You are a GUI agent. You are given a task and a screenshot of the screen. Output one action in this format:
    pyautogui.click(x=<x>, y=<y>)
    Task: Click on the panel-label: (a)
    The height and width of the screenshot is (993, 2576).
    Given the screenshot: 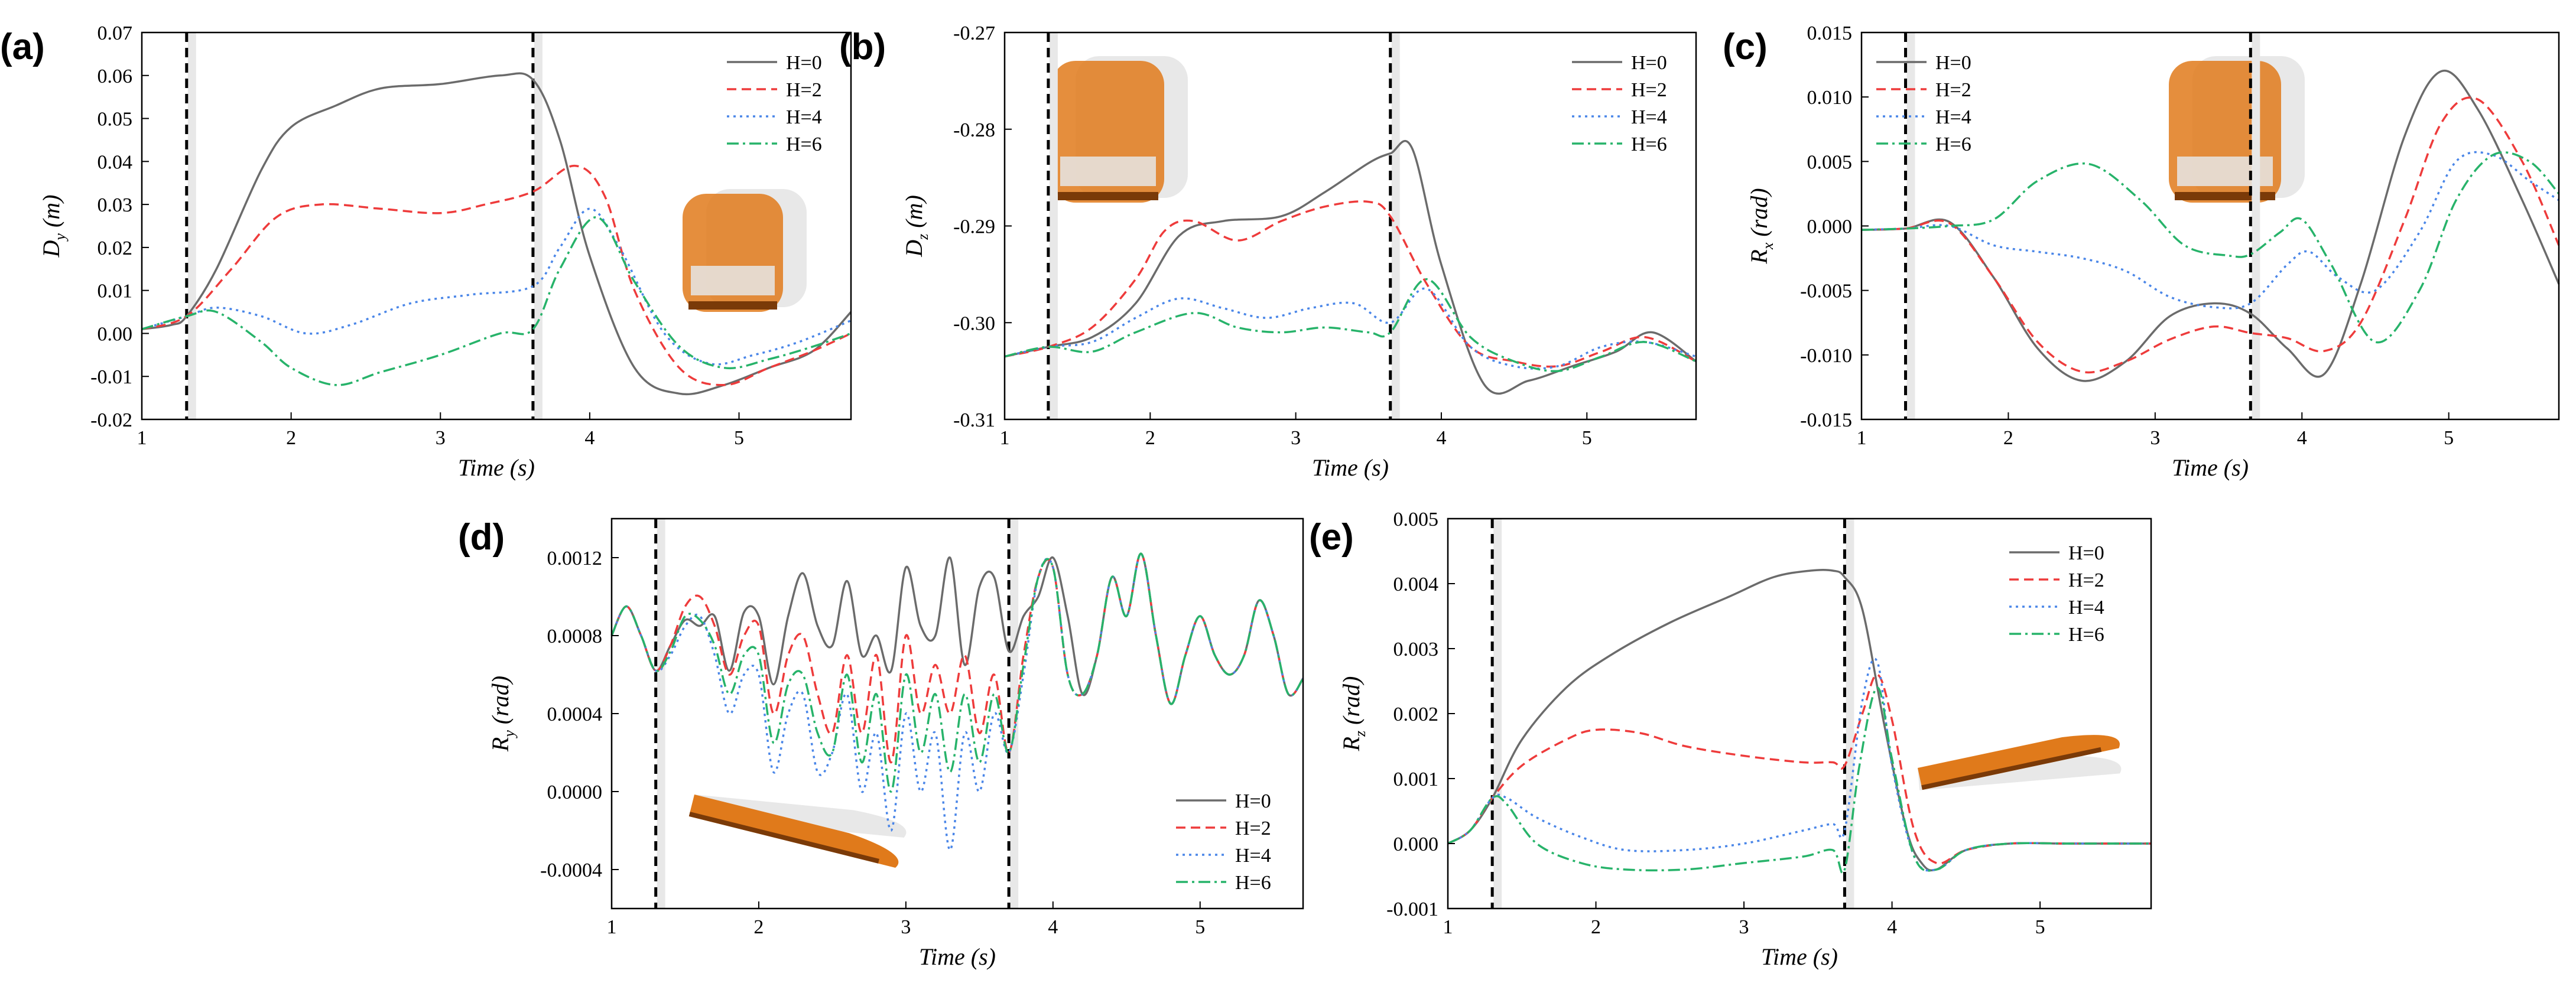 What is the action you would take?
    pyautogui.click(x=22, y=47)
    